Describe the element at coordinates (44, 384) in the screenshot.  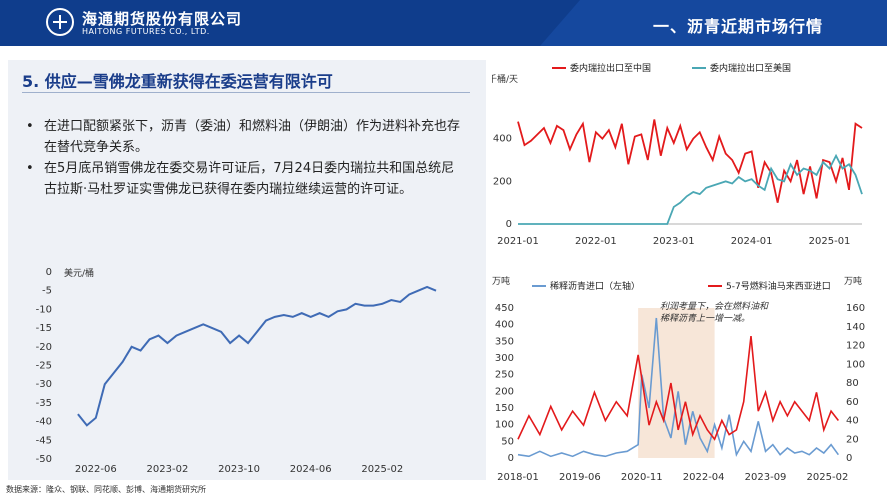
I see `y-tick-label: -30` at that location.